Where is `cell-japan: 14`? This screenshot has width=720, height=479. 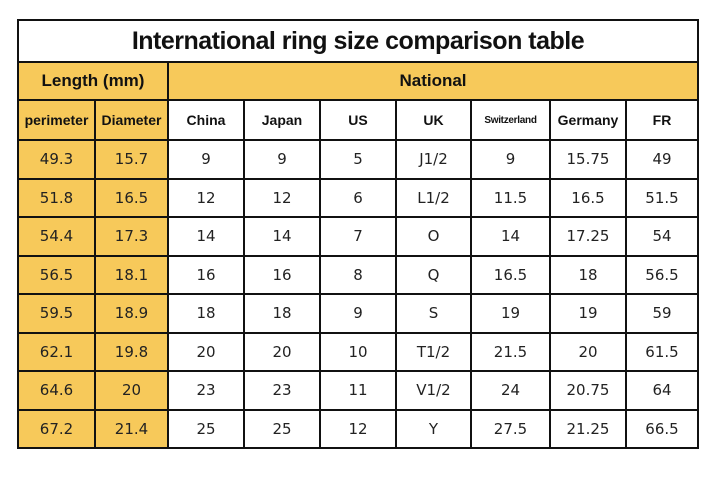 cell-japan: 14 is located at coordinates (282, 236).